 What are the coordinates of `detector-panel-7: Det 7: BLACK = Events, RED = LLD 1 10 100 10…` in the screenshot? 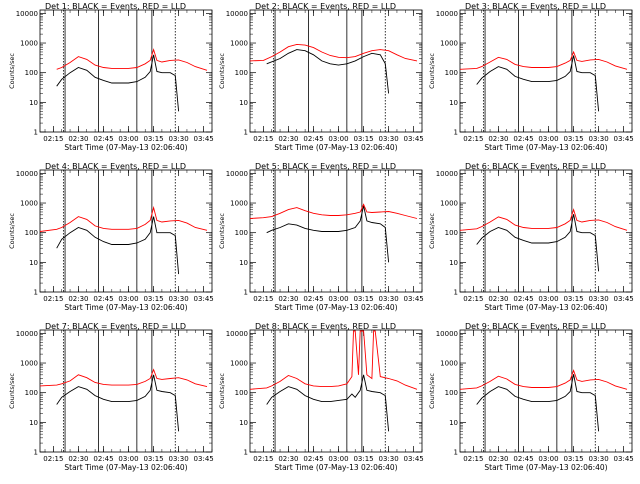 It's located at (111, 397).